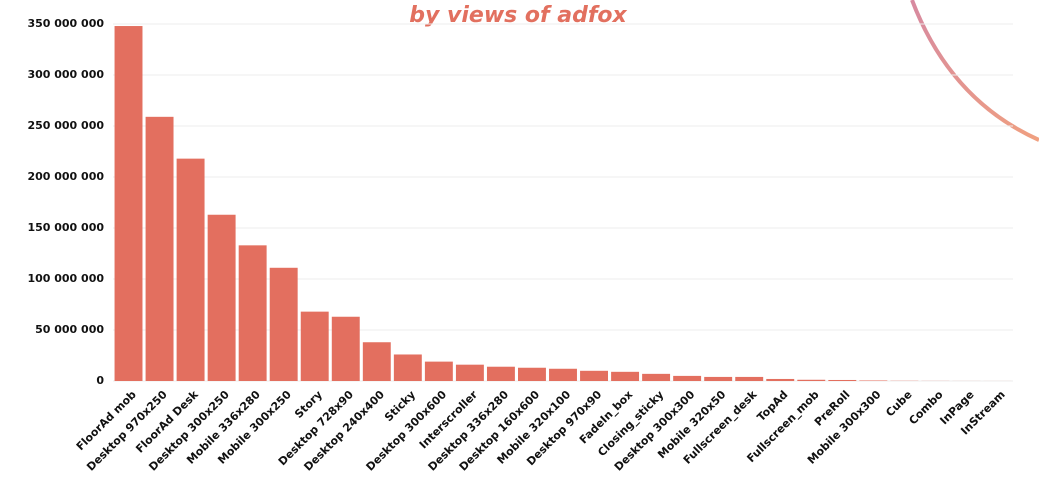  What do you see at coordinates (65, 23) in the screenshot?
I see `y-tick-label: 350 000 000` at bounding box center [65, 23].